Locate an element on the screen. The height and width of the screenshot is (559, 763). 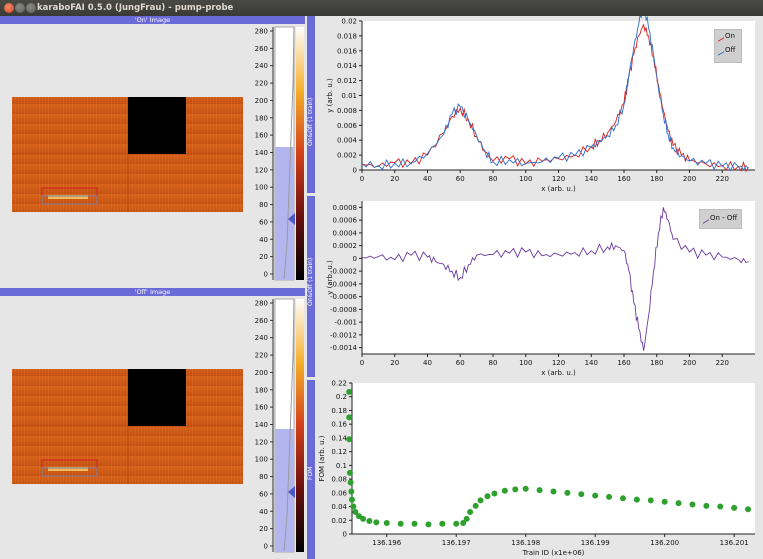
x-tick-label: 80 is located at coordinates (493, 363).